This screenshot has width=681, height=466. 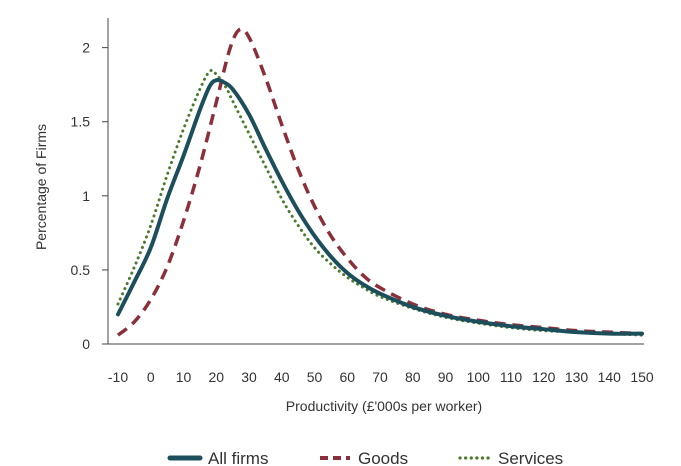 I want to click on x-tick-label: 10, so click(x=184, y=377).